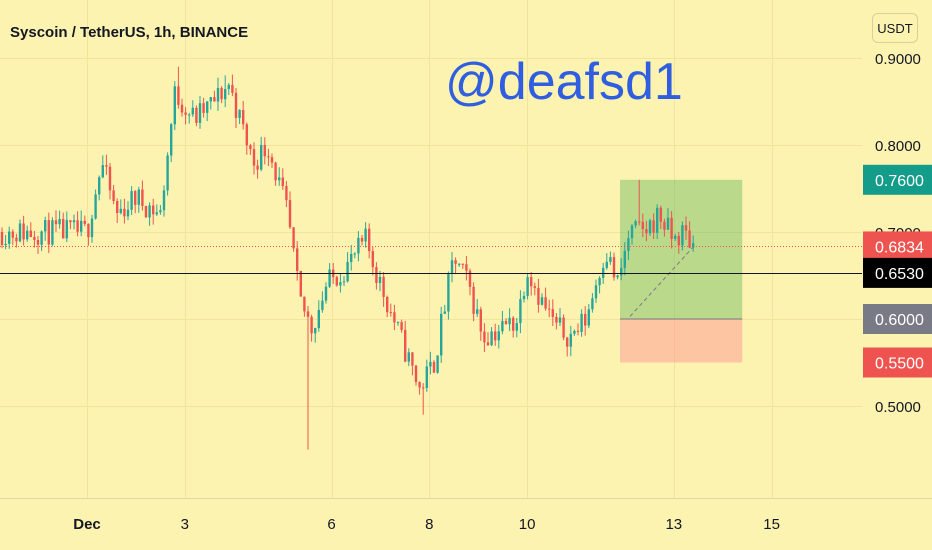 The width and height of the screenshot is (932, 550). I want to click on currency-badge: USDT, so click(895, 28).